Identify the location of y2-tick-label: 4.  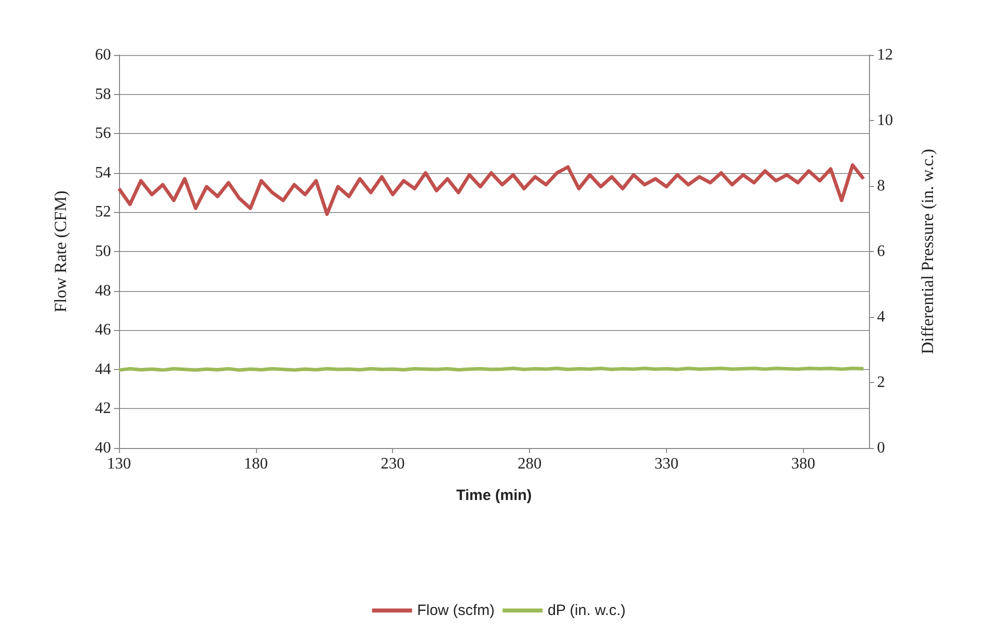
(881, 317).